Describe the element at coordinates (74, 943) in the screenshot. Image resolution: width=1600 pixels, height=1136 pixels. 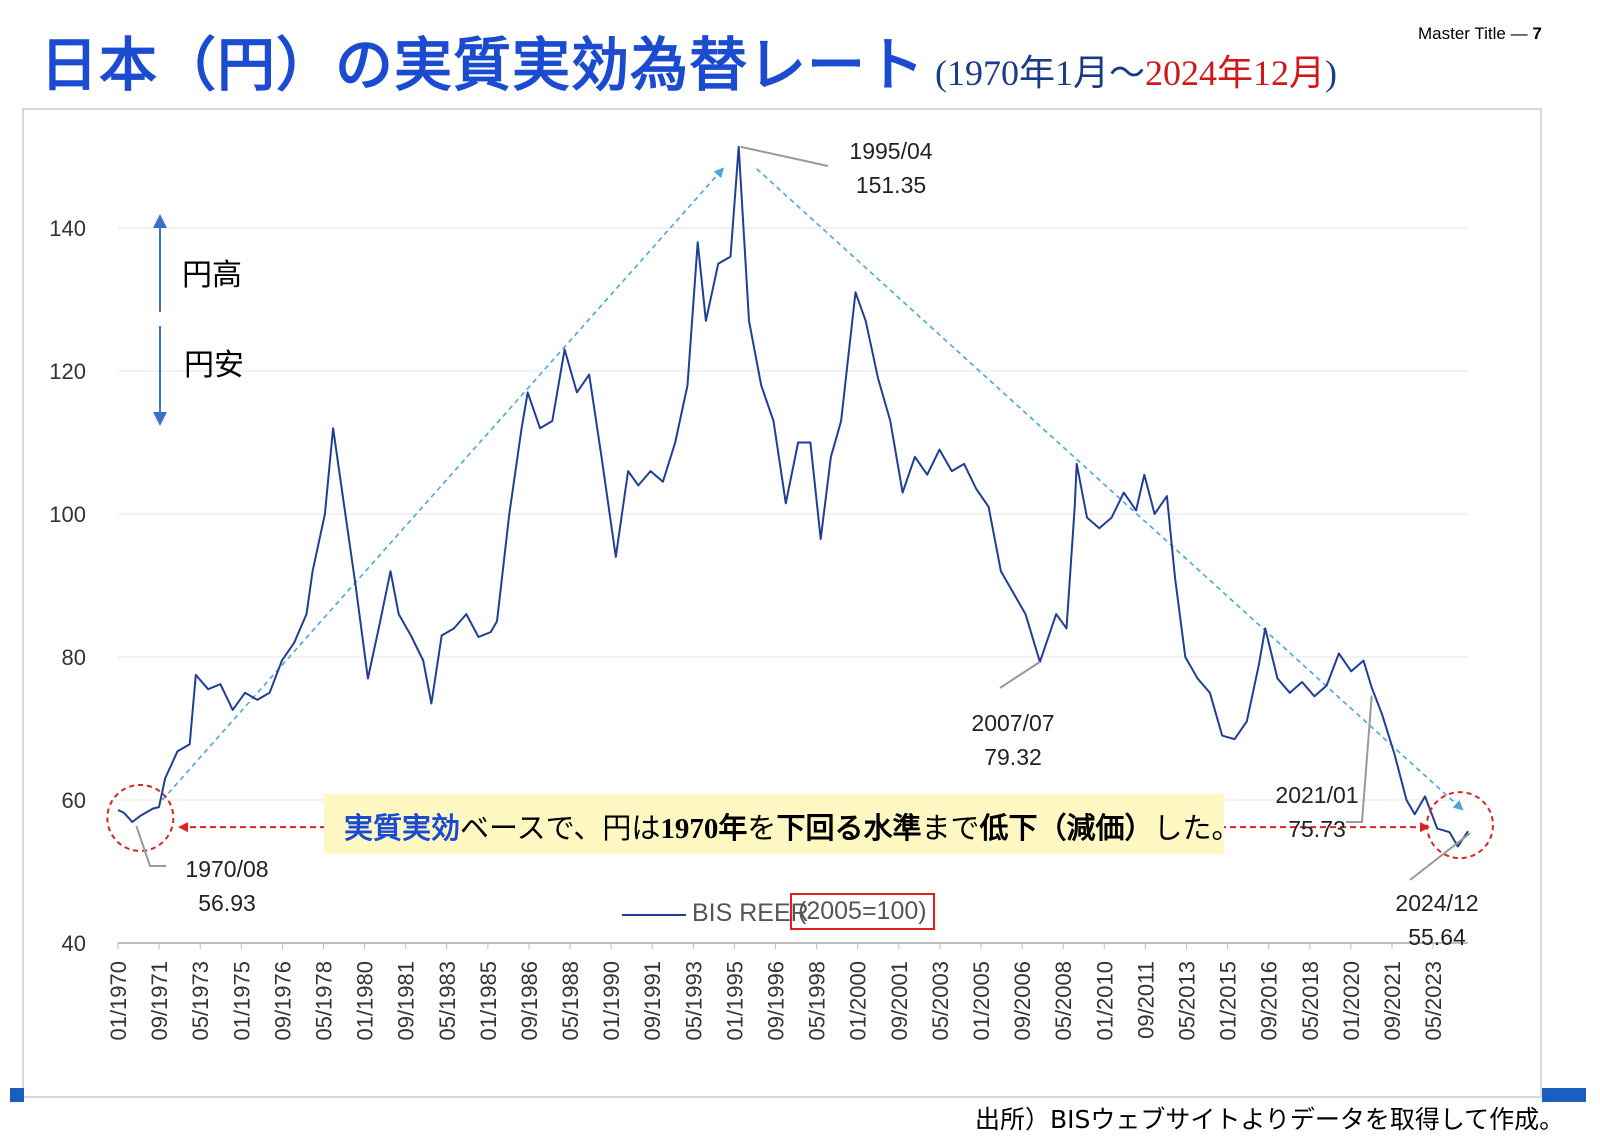
I see `y-tick-label: 40` at that location.